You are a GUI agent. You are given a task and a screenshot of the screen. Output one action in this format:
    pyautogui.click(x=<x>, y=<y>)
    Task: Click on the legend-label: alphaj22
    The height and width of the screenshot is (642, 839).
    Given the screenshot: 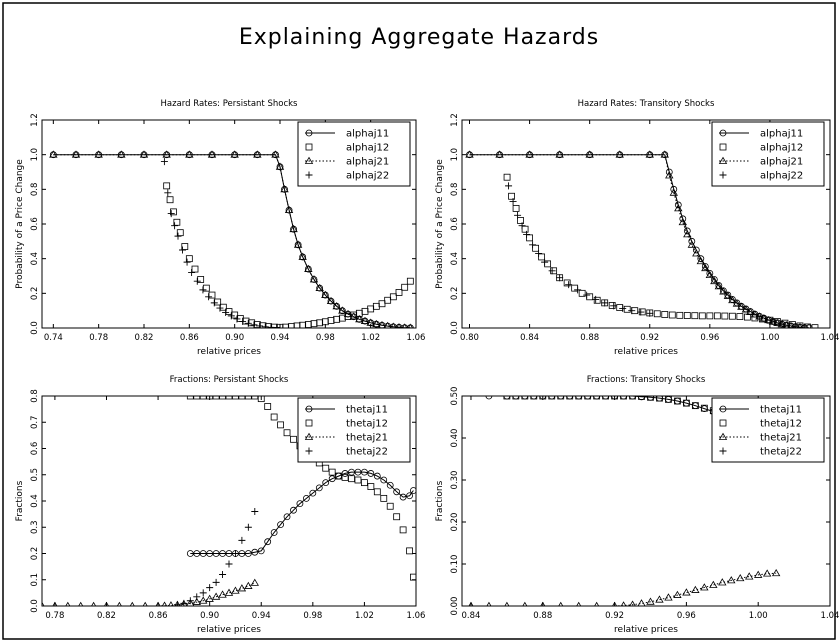 What is the action you would take?
    pyautogui.click(x=781, y=176)
    